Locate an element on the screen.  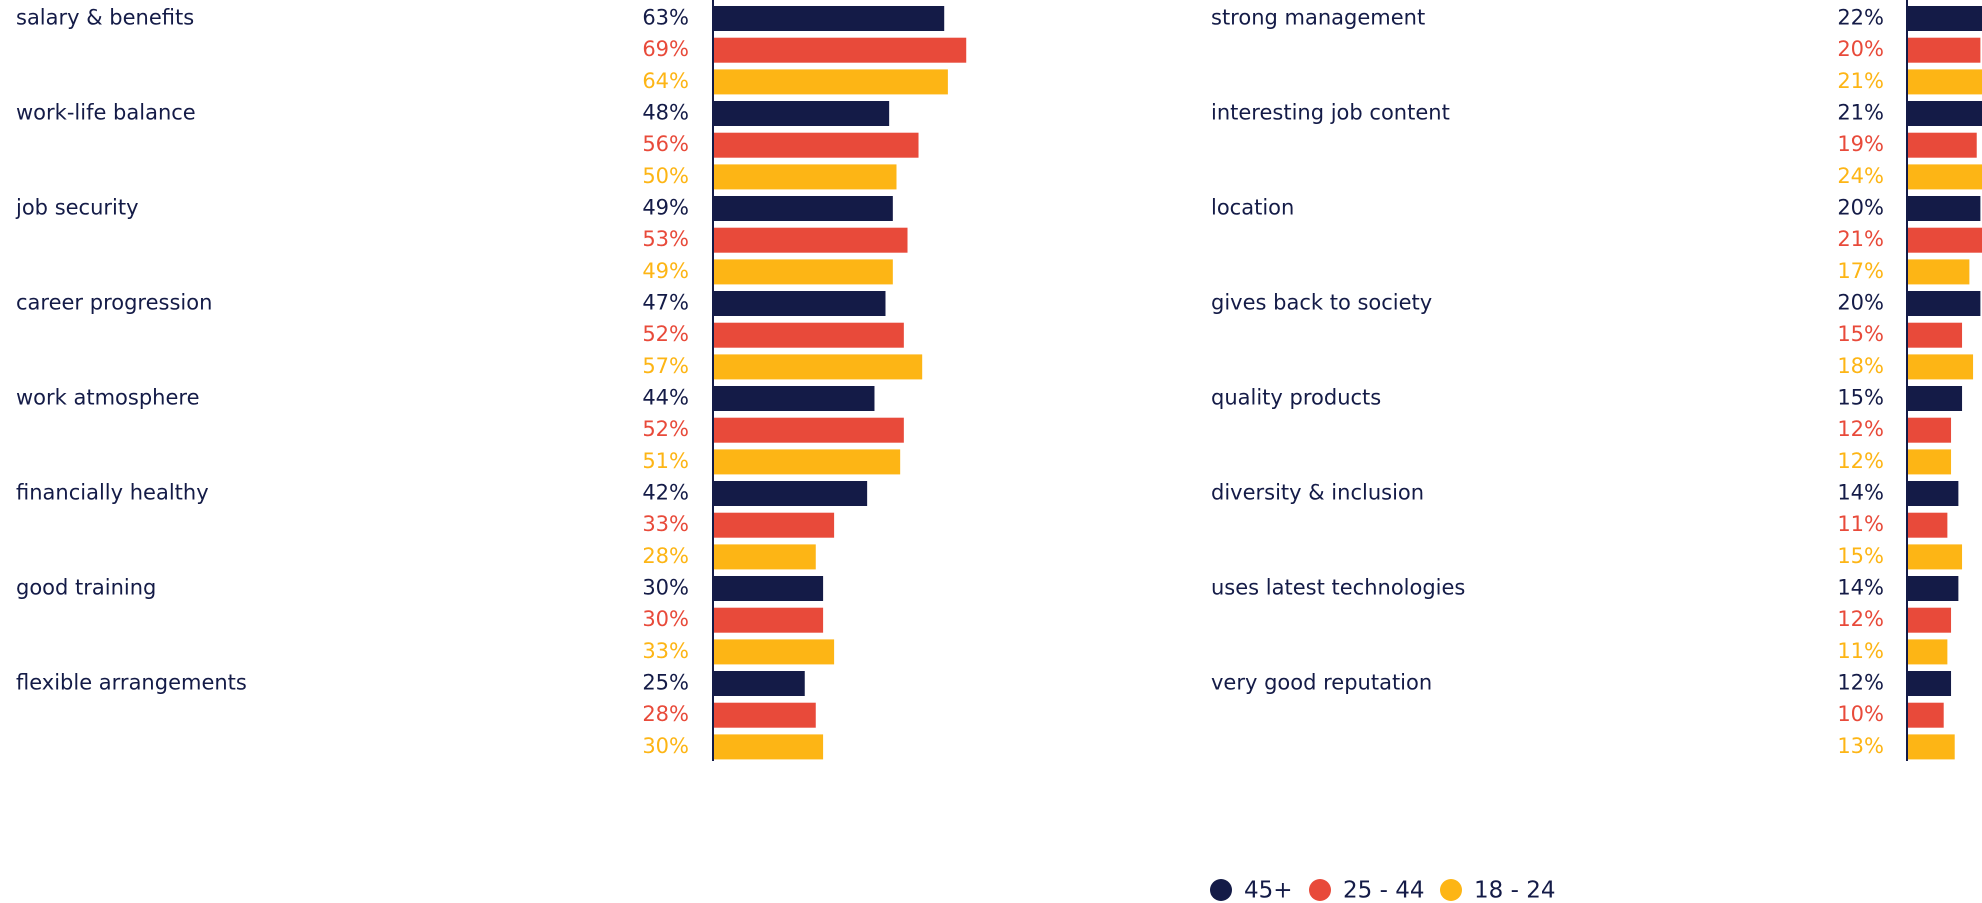
legend-label: 18 - 24 is located at coordinates (1514, 890).